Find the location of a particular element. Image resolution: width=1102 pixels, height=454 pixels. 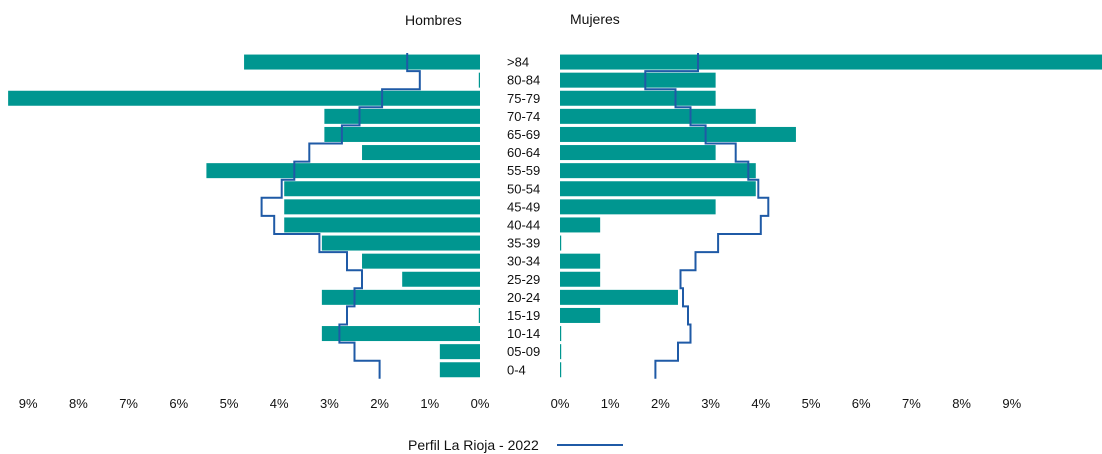

legend-line-swatch is located at coordinates (589, 445).